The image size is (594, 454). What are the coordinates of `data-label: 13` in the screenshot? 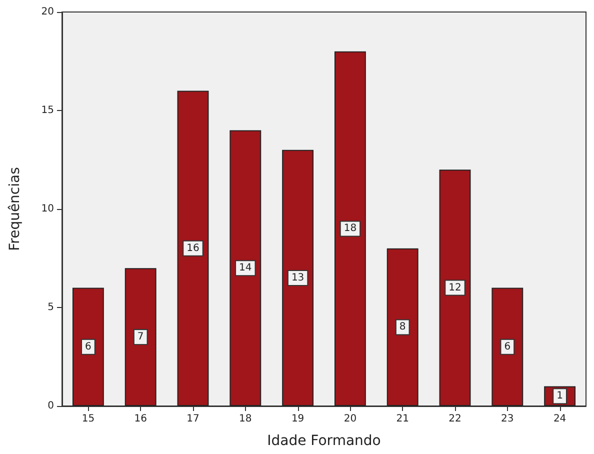 It's located at (297, 278).